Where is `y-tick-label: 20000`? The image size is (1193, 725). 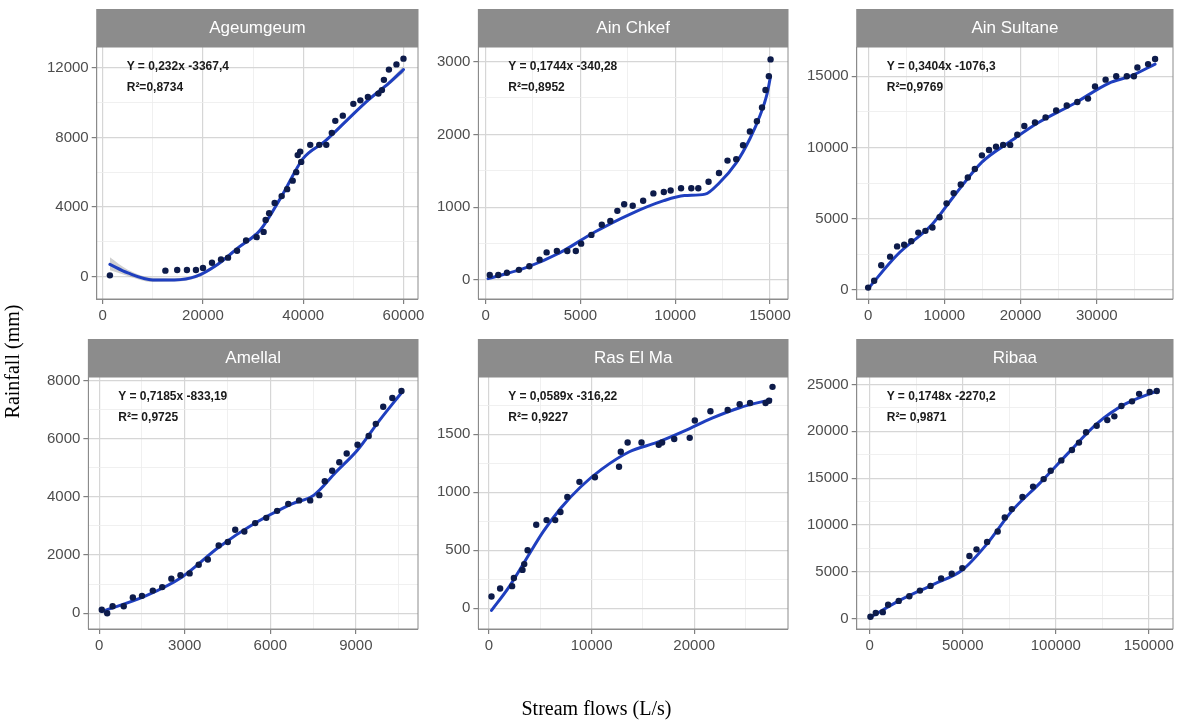 y-tick-label: 20000 is located at coordinates (827, 430).